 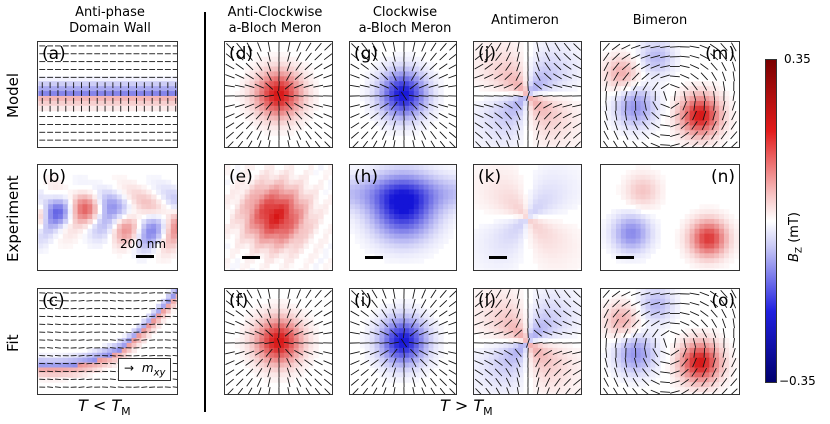 What do you see at coordinates (403, 94) in the screenshot?
I see `panel-g: (g)` at bounding box center [403, 94].